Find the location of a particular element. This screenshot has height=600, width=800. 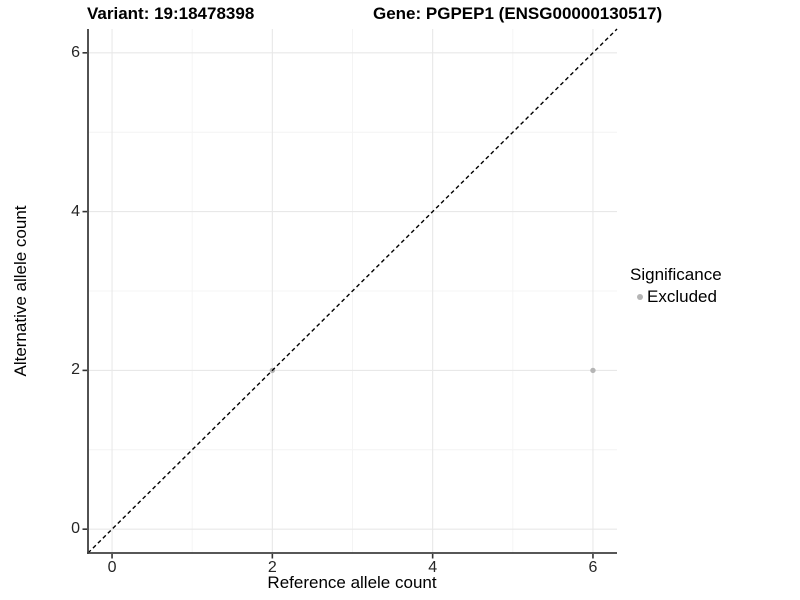

x-tick-label: 4 is located at coordinates (433, 567).